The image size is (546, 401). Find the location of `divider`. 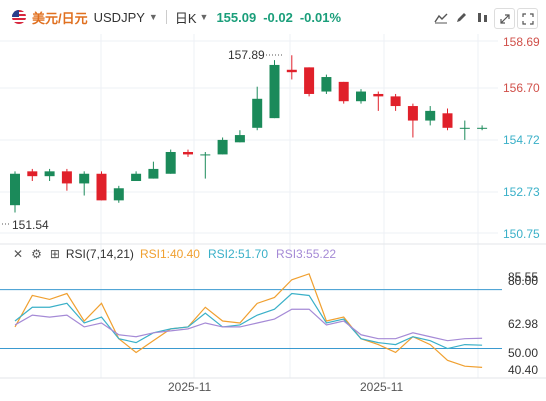

divider is located at coordinates (166, 17).